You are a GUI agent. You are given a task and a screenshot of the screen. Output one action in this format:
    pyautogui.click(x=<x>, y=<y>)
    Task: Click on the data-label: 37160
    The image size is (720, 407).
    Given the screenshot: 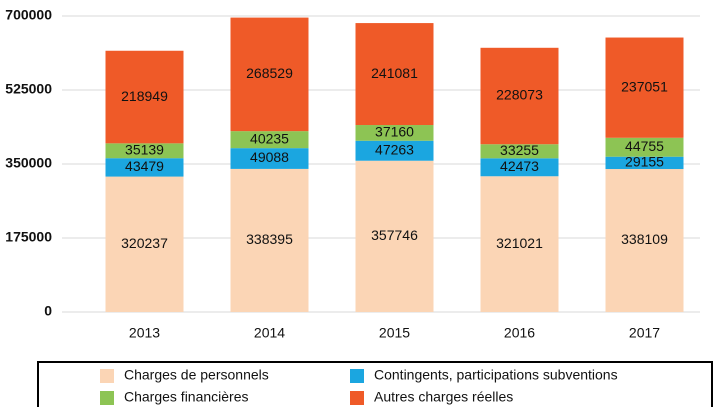 What is the action you would take?
    pyautogui.click(x=394, y=132)
    